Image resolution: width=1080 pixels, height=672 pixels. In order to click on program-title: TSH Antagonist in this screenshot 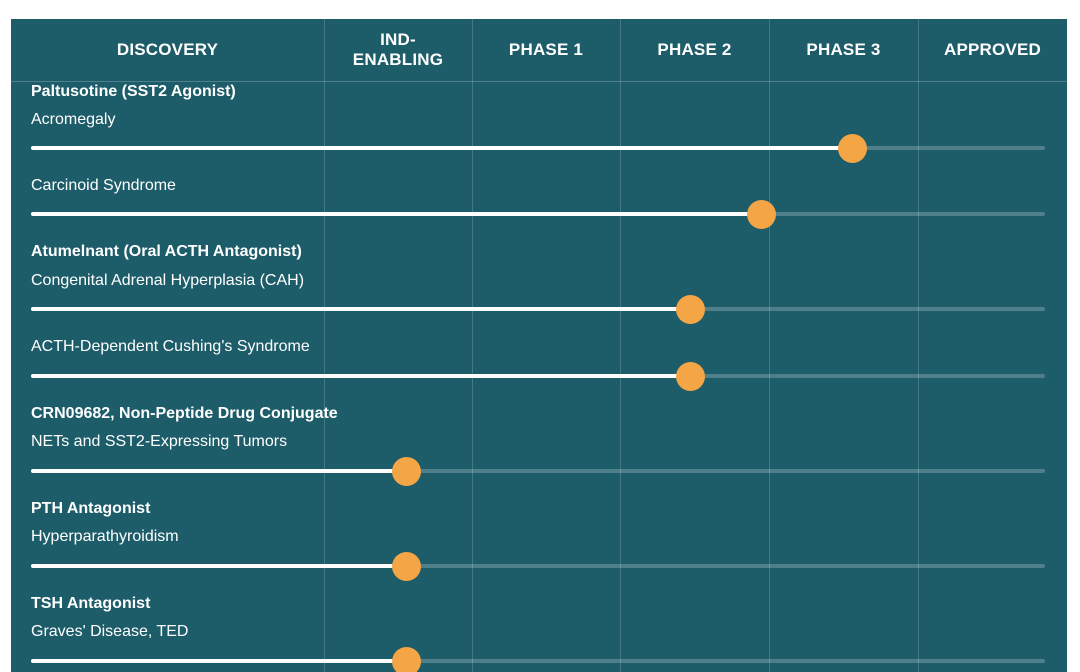, I will do `click(91, 603)`.